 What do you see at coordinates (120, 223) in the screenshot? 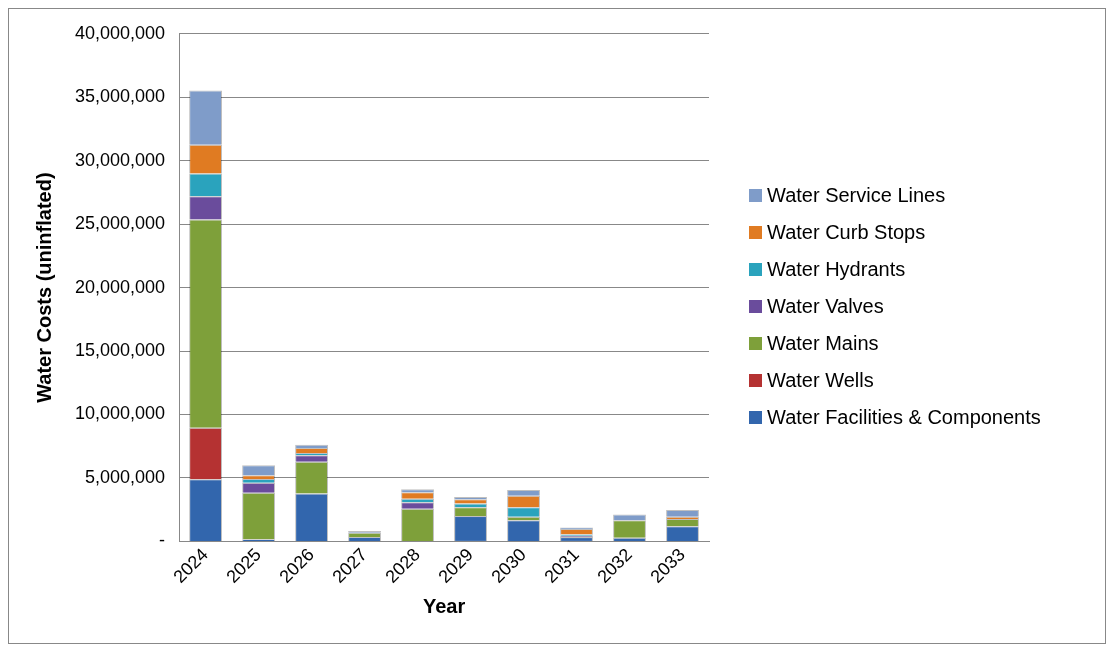
I see `y-tick-label: 25,000,000` at bounding box center [120, 223].